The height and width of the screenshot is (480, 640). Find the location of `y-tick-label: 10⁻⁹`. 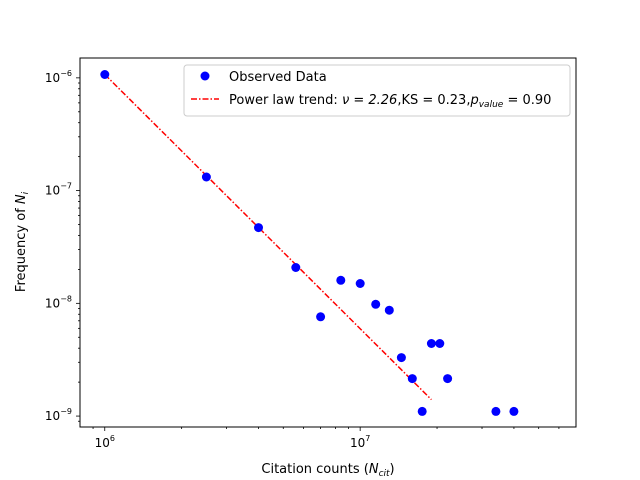

y-tick-label: 10⁻⁹ is located at coordinates (58, 415).